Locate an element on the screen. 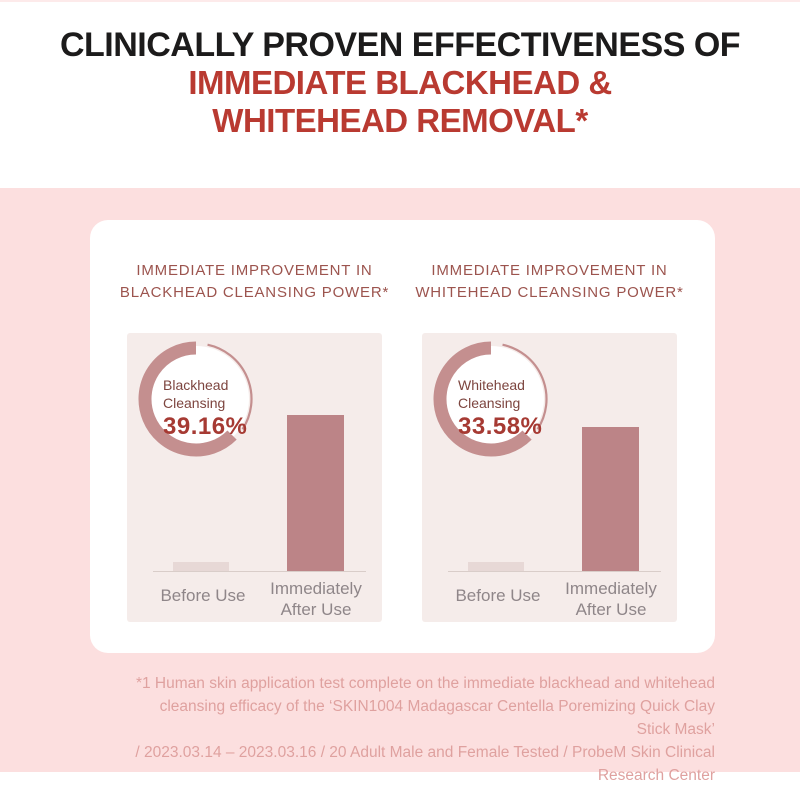  donut-value: 33.58% is located at coordinates (500, 426).